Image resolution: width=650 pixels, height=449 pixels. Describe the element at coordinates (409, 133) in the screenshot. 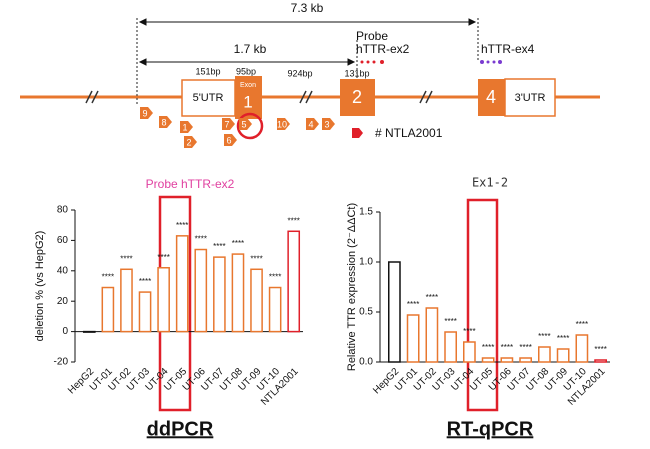

I see `ntla-label: # NTLA2001` at that location.